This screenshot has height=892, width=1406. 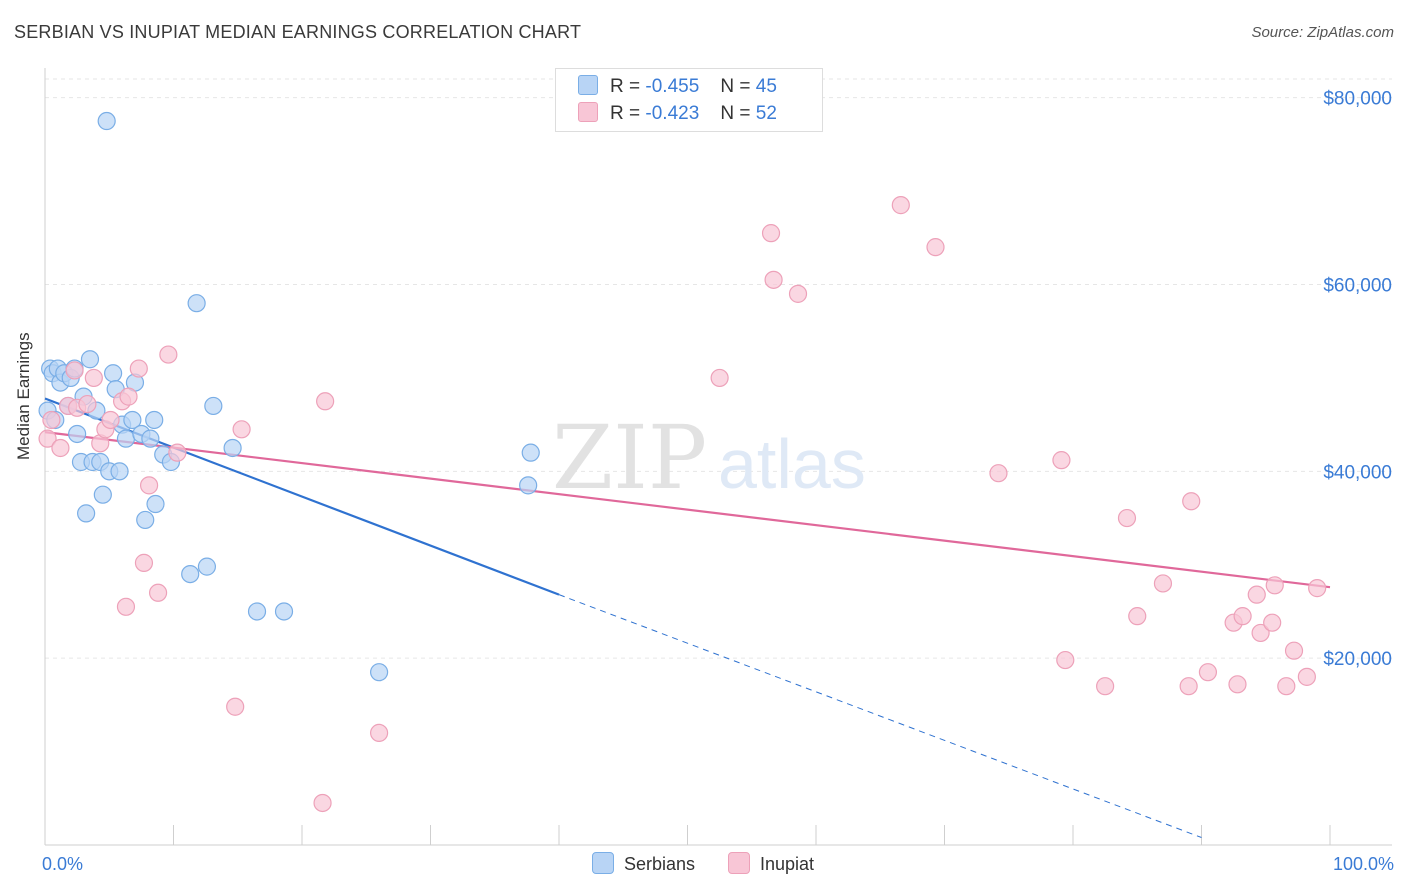 What do you see at coordinates (602, 863) in the screenshot?
I see `serbians-legend-swatch` at bounding box center [602, 863].